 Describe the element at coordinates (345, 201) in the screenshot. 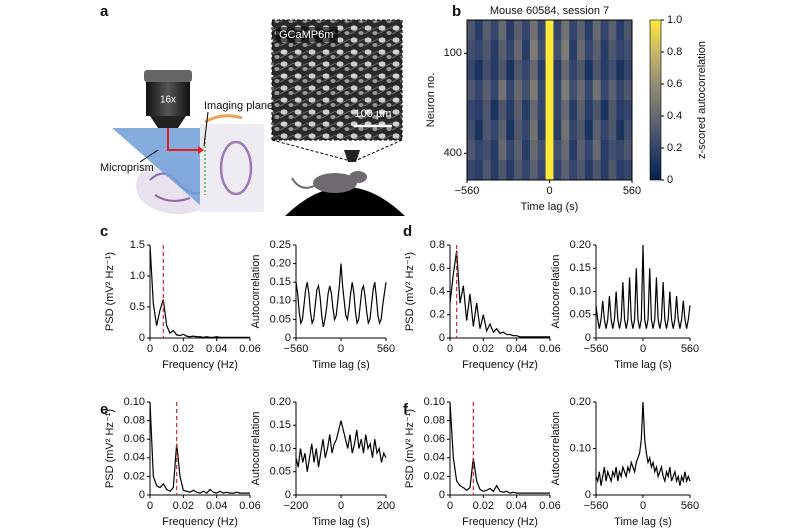

I see `treadmill` at that location.